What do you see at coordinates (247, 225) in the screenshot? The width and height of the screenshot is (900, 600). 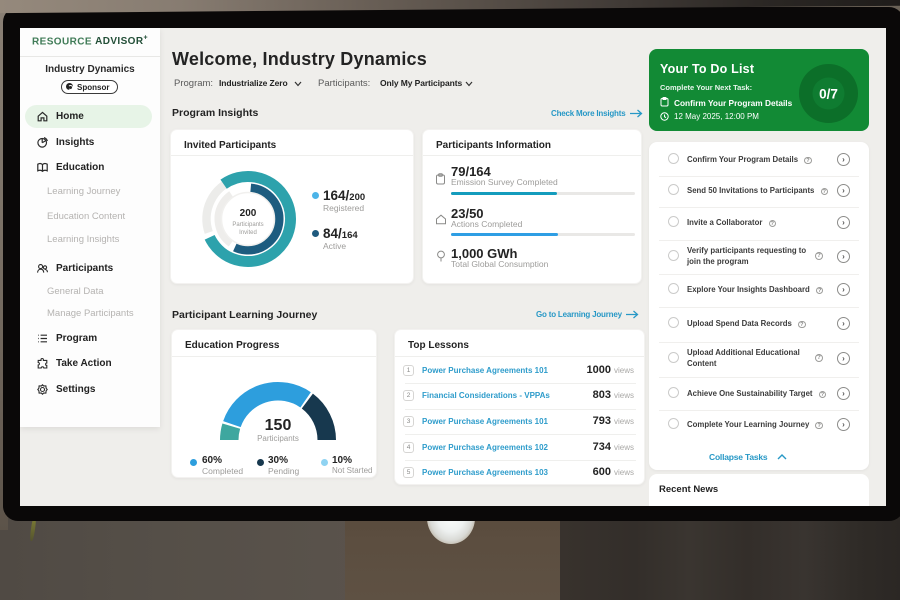 I see `svg-text: Participants` at bounding box center [247, 225].